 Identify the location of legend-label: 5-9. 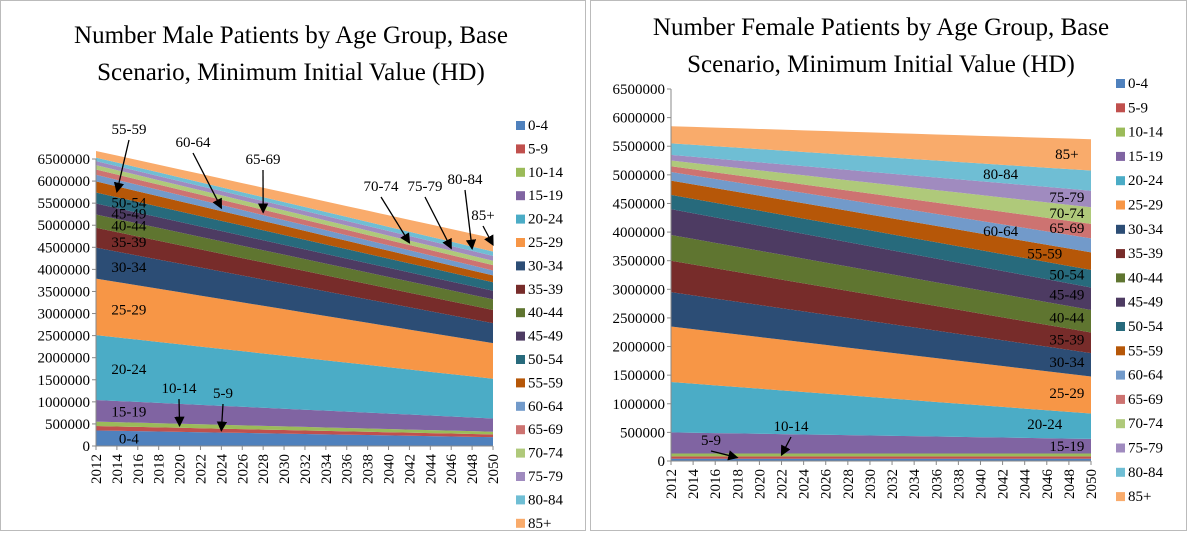
(538, 149).